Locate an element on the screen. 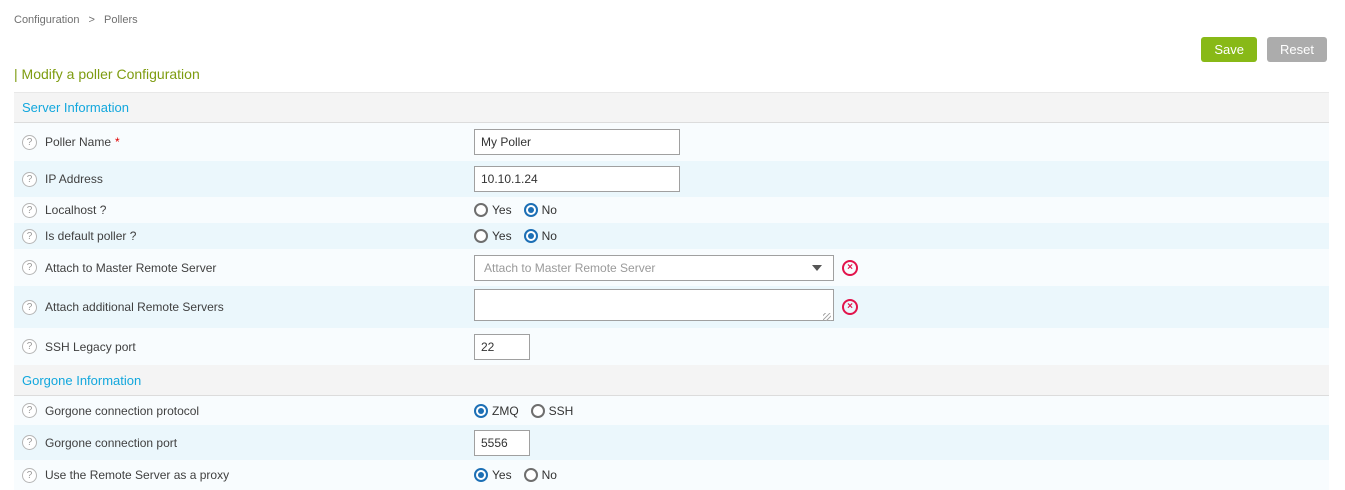 The height and width of the screenshot is (490, 1345). field-label: Is default poller ? is located at coordinates (91, 236).